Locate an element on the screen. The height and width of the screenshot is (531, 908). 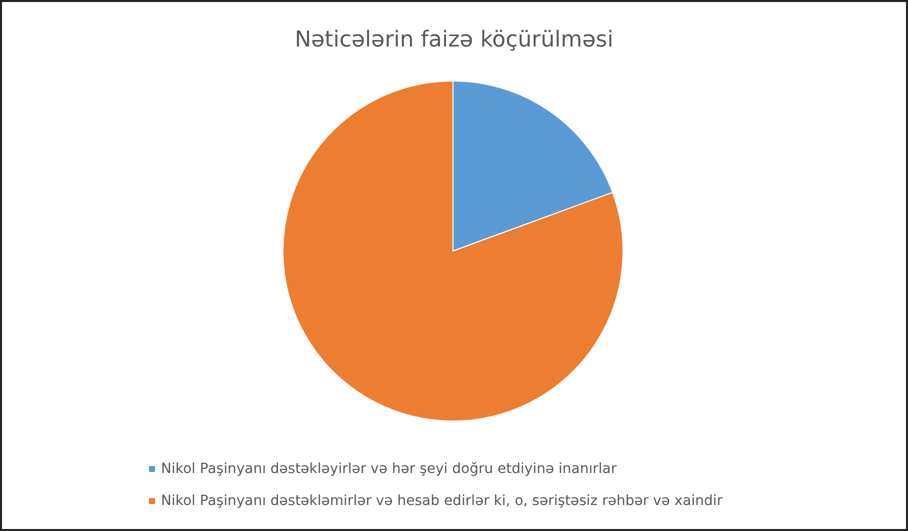
legend-label: Nikol Paşinyanı dəstəkləyirlər və hər şeyi doğru etdiyinə inanırlar is located at coordinates (389, 469).